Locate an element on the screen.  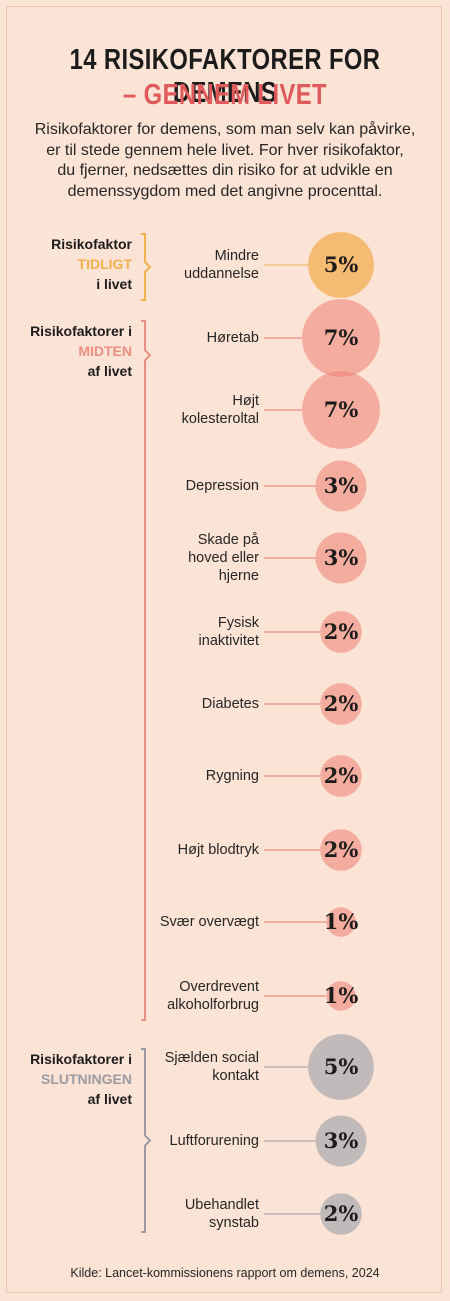
factor-label-line: Høretab is located at coordinates (232, 338).